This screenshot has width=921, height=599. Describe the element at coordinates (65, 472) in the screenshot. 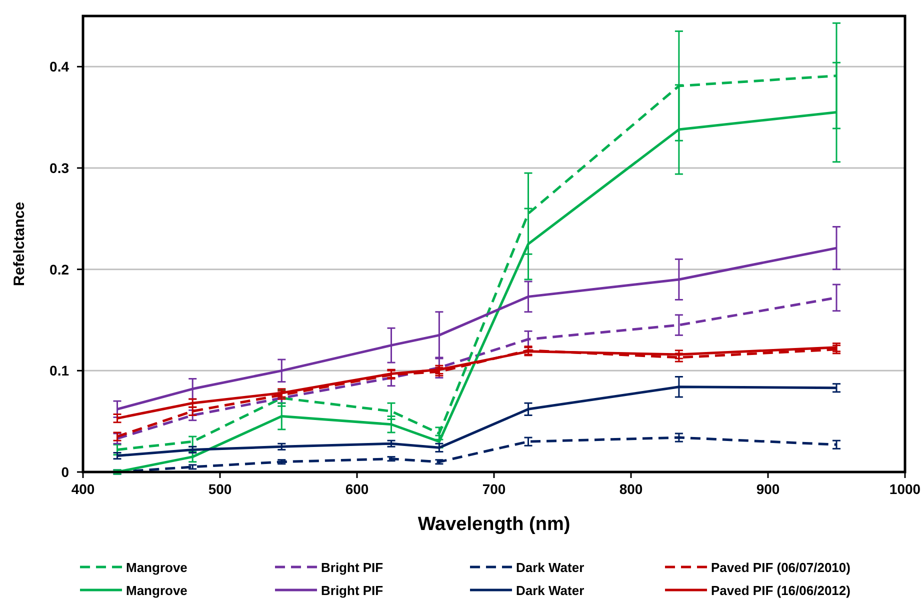

I see `y-tick-label: 0` at that location.